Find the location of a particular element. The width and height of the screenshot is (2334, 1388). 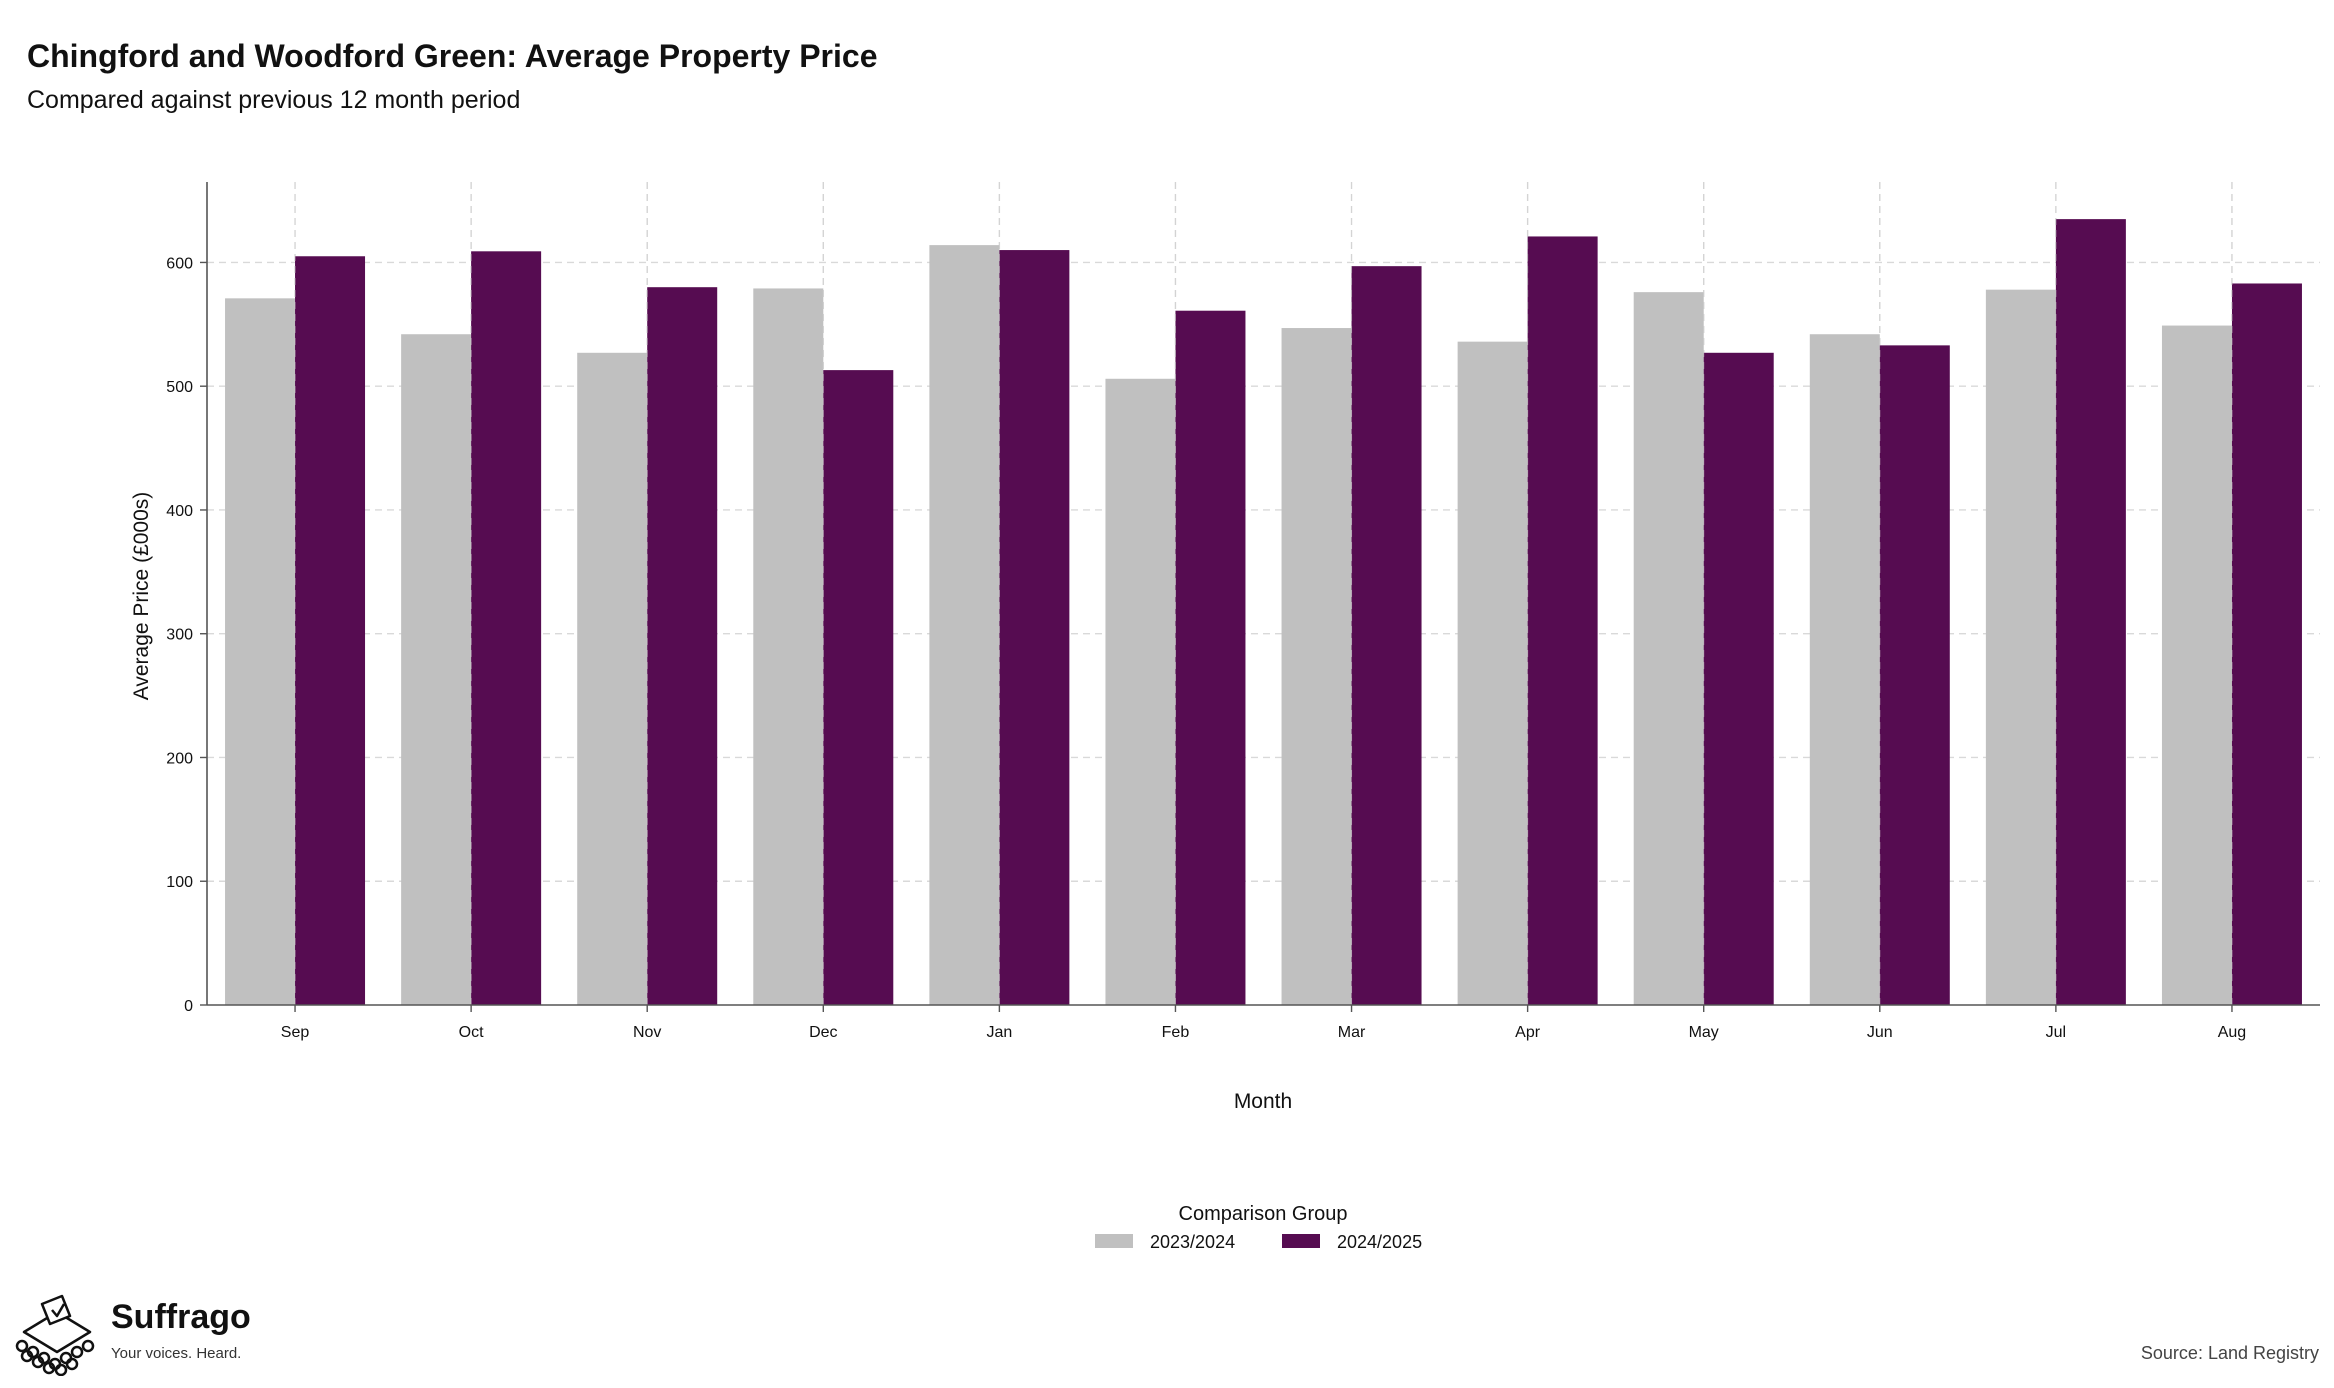

bar-2023-2024-oct is located at coordinates (436, 669).